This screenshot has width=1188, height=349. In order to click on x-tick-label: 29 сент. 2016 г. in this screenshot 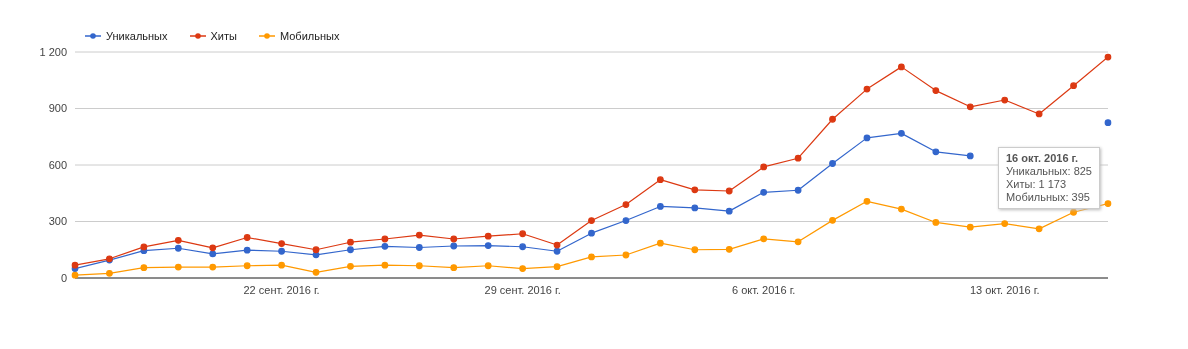, I will do `click(522, 289)`.